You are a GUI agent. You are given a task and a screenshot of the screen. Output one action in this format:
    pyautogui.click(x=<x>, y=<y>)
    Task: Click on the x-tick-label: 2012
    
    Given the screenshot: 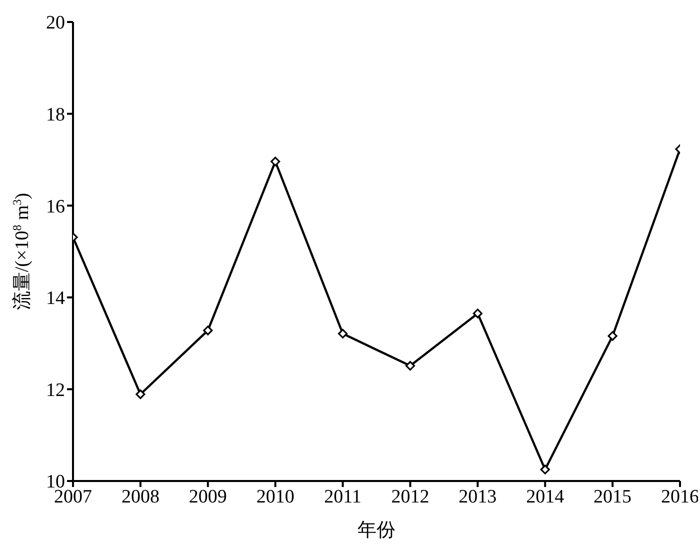 What is the action you would take?
    pyautogui.click(x=410, y=497)
    